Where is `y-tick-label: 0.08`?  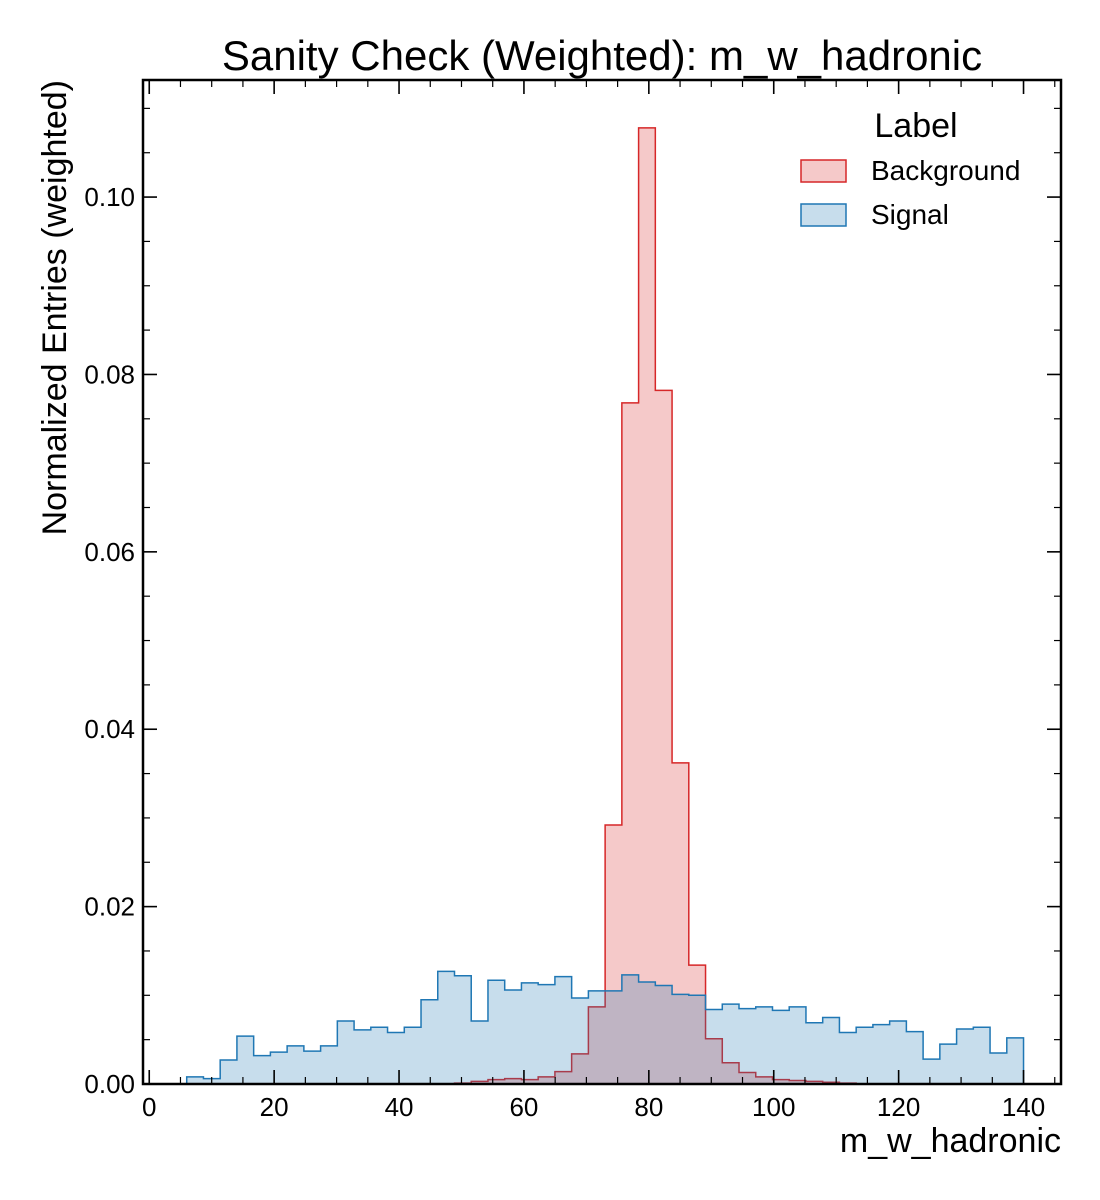
y-tick-label: 0.08 is located at coordinates (109, 374).